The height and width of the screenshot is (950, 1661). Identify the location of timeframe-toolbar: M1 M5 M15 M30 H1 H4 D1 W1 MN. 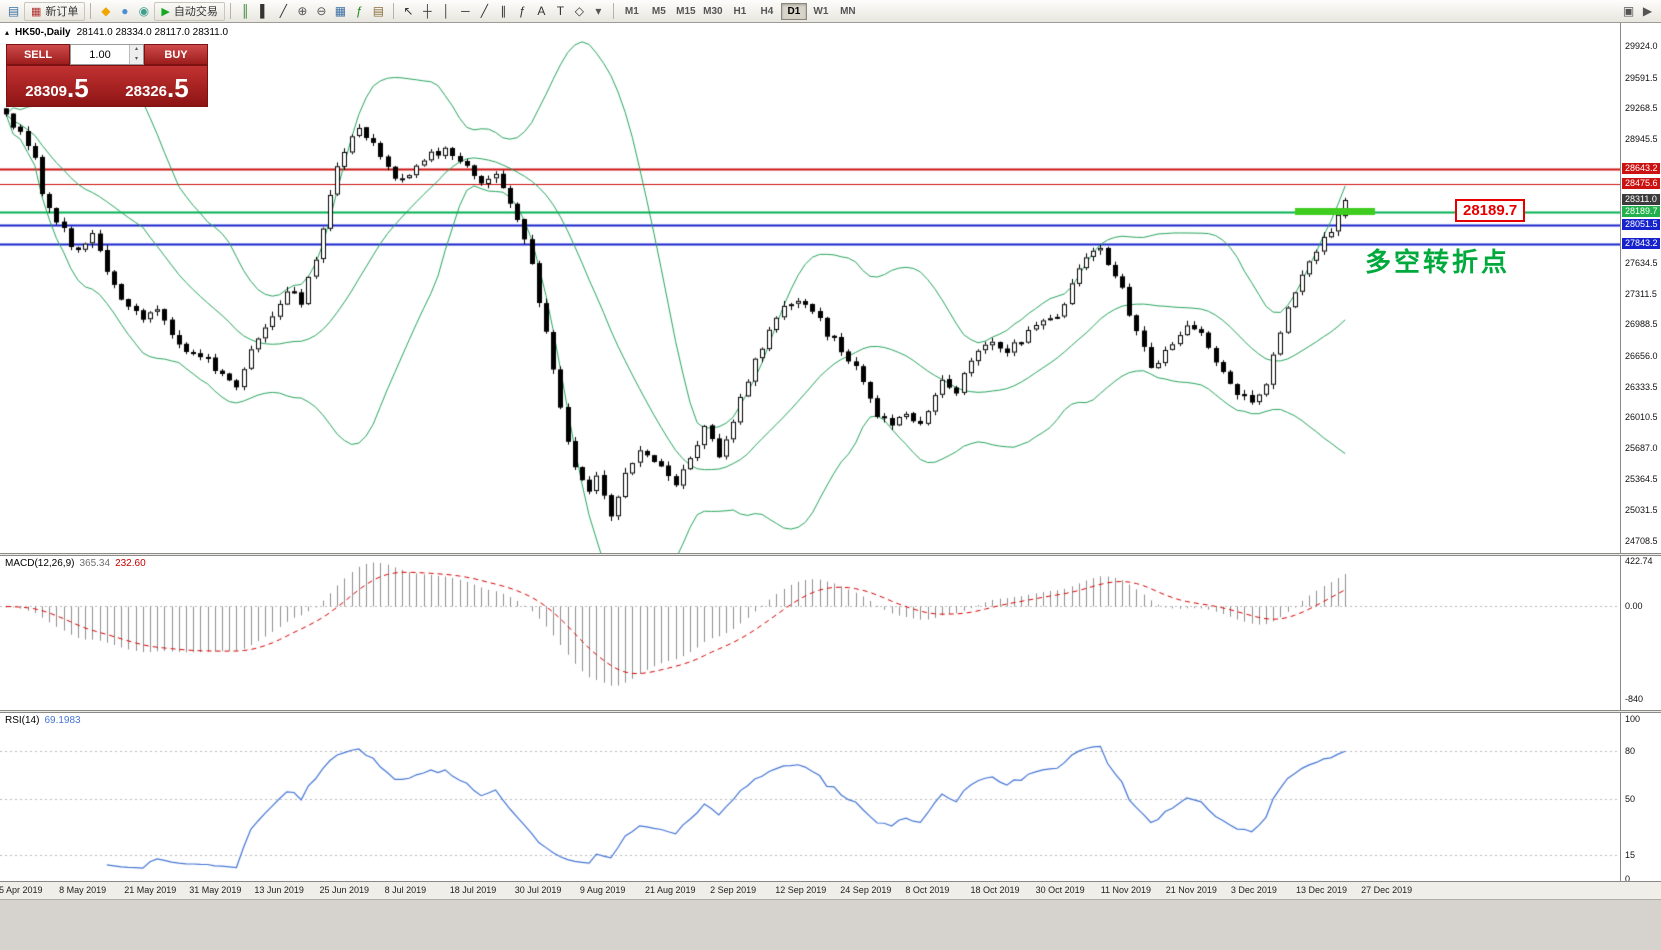
(740, 11).